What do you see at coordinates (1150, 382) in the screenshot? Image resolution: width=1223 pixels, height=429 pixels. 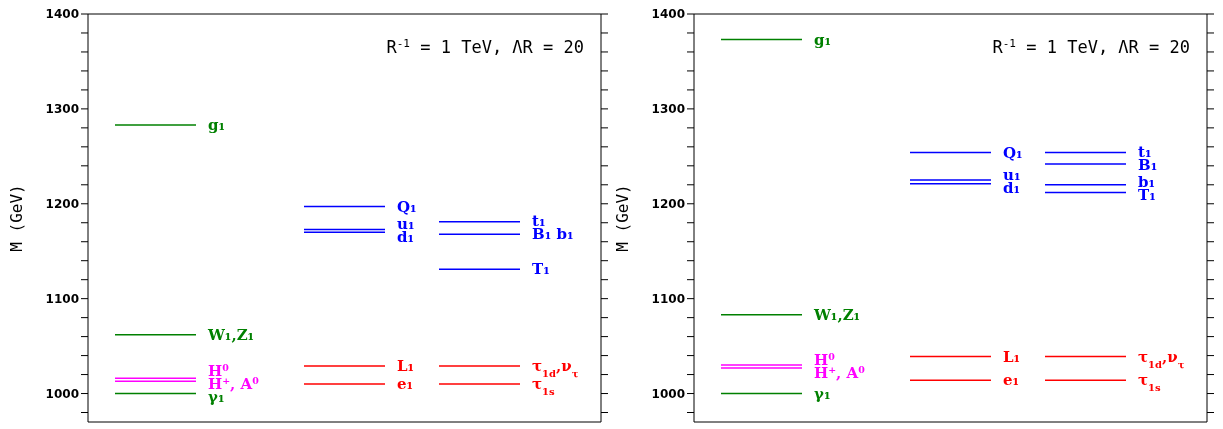 I see `series-label: τ$_{1s}$` at bounding box center [1150, 382].